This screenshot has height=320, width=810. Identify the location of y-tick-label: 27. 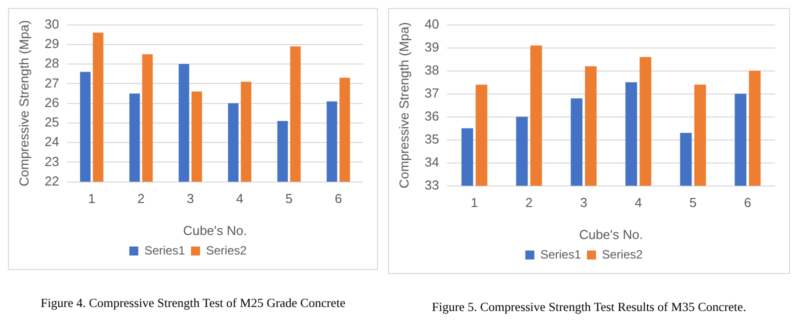
(52, 82).